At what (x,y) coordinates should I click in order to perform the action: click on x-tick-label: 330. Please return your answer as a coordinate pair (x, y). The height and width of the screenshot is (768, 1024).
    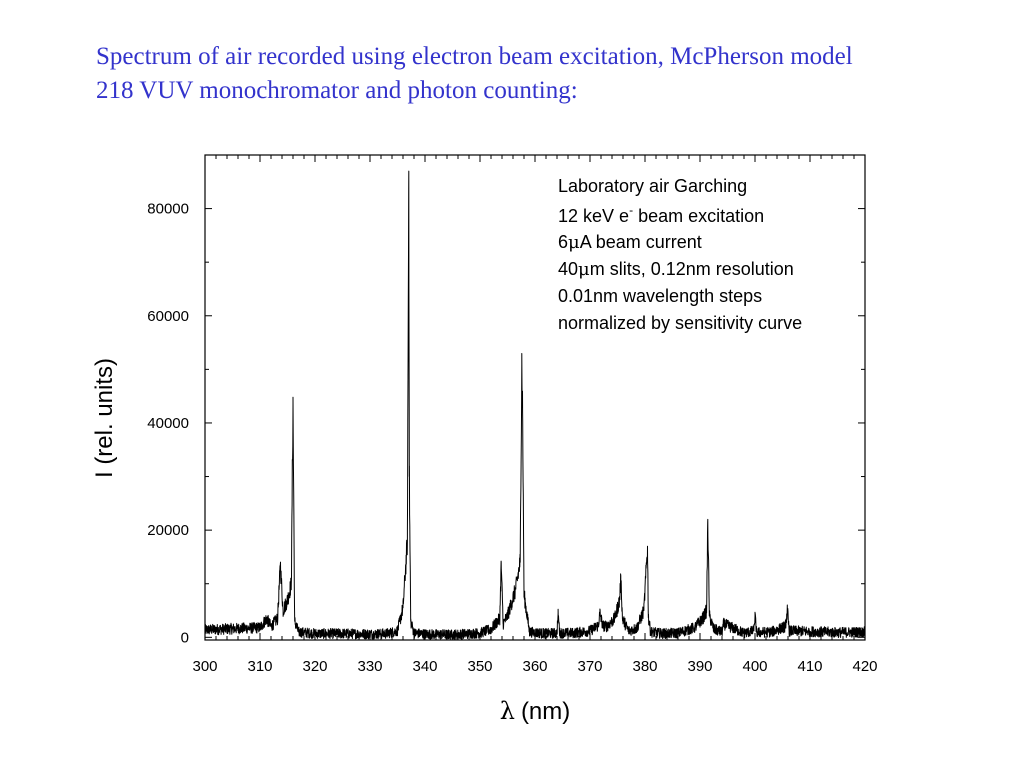
    Looking at the image, I should click on (369, 666).